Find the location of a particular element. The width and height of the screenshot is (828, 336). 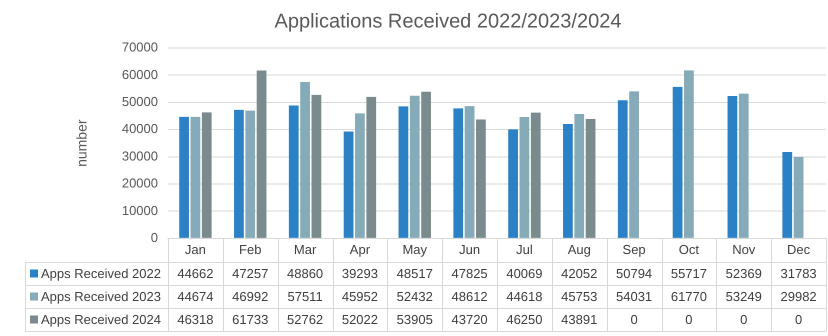

data-label: 43891 is located at coordinates (579, 320).